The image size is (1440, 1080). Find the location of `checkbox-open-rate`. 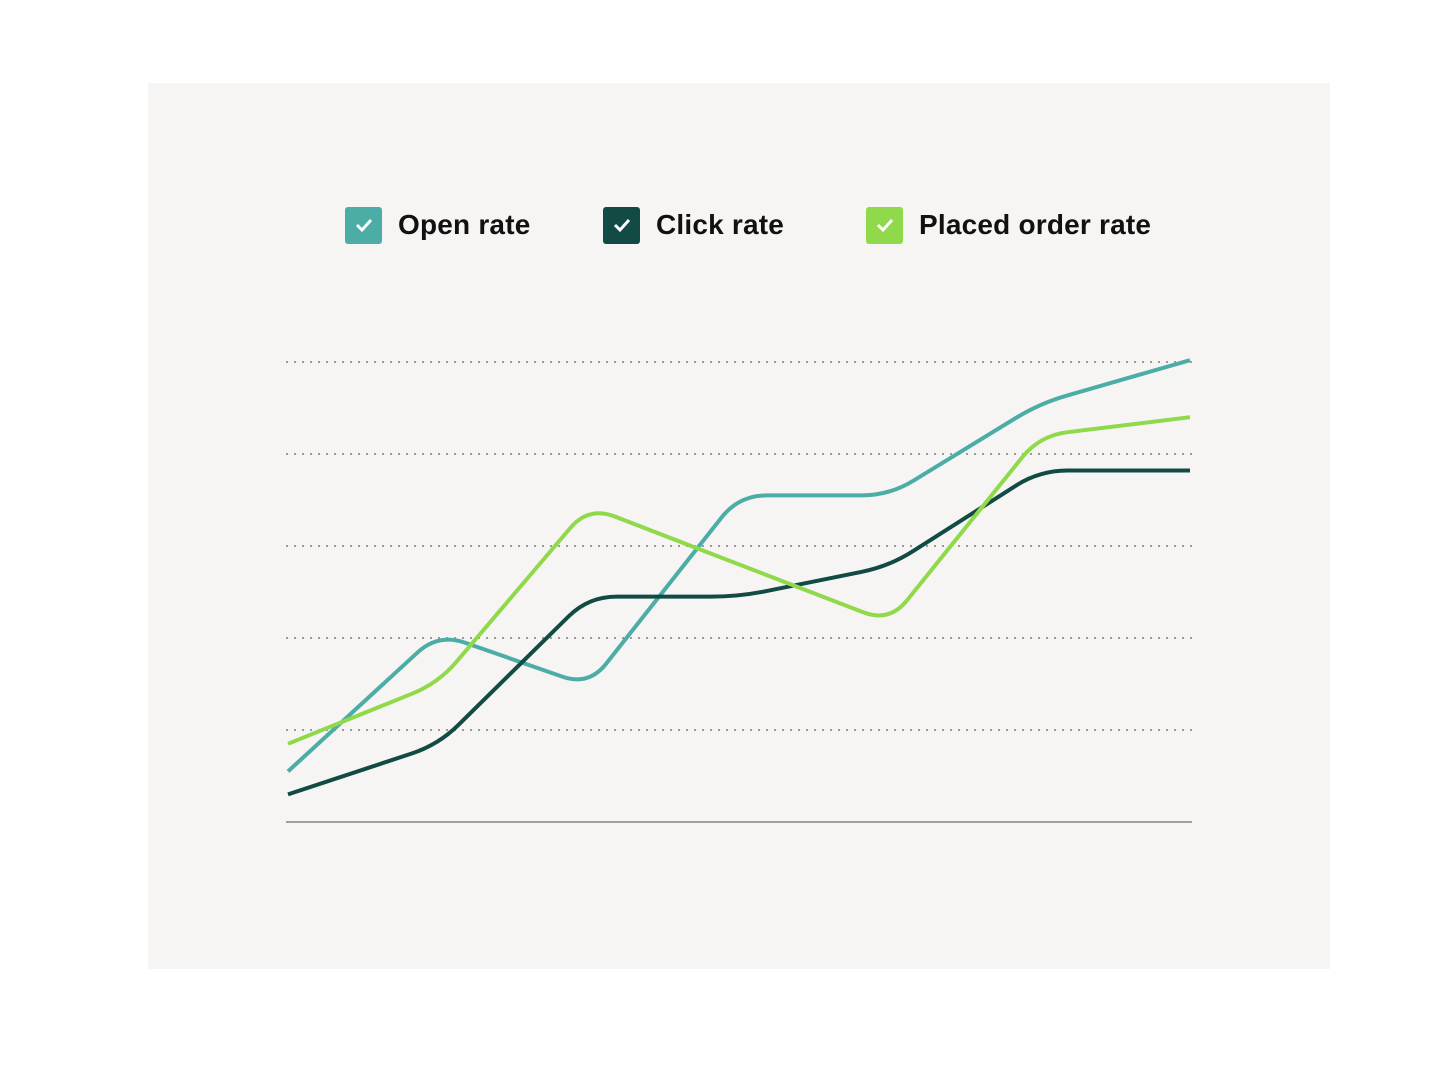

checkbox-open-rate is located at coordinates (363, 225).